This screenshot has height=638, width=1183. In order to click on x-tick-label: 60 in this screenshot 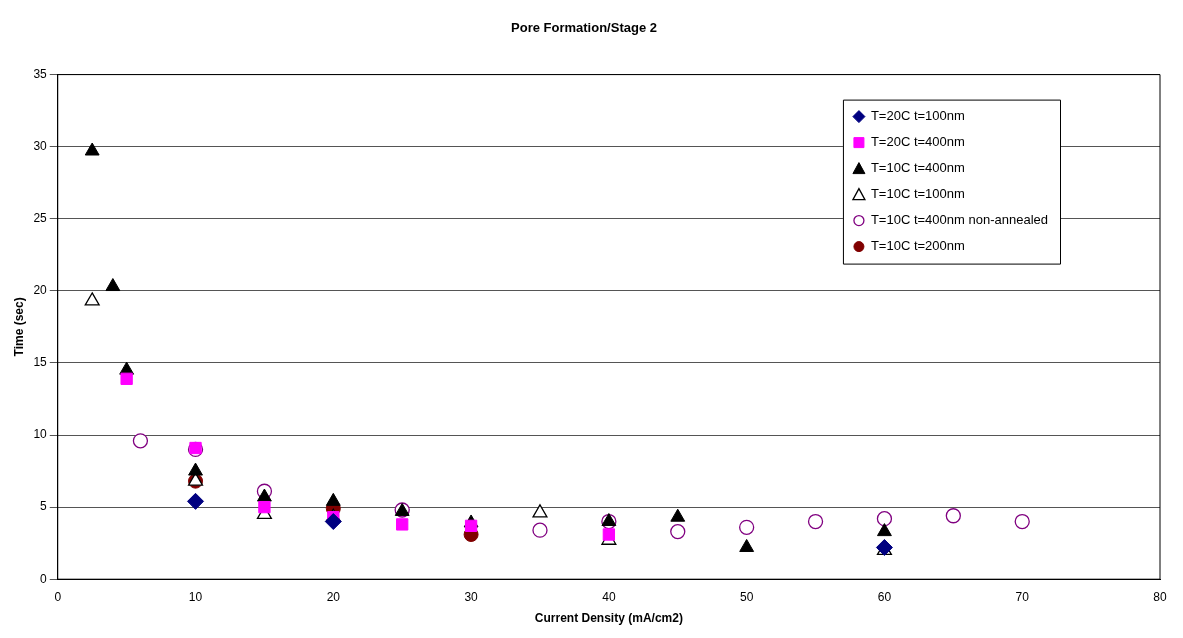, I will do `click(884, 596)`.